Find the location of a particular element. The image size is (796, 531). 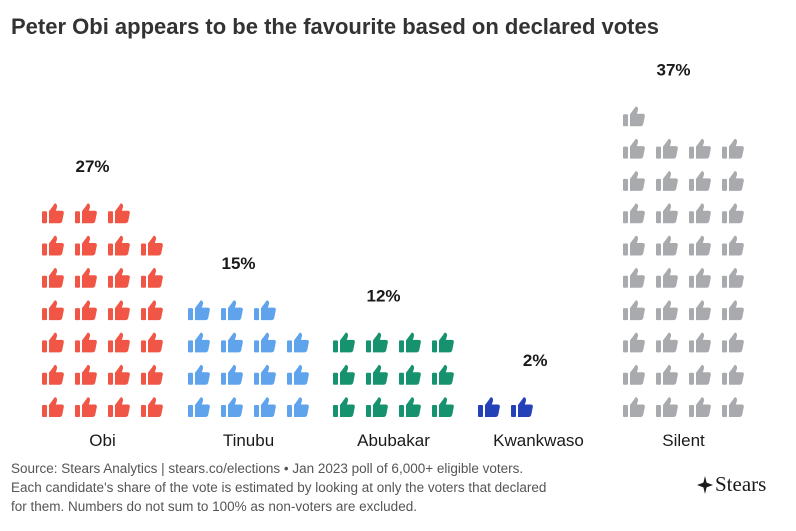

category-label: Silent is located at coordinates (683, 440).